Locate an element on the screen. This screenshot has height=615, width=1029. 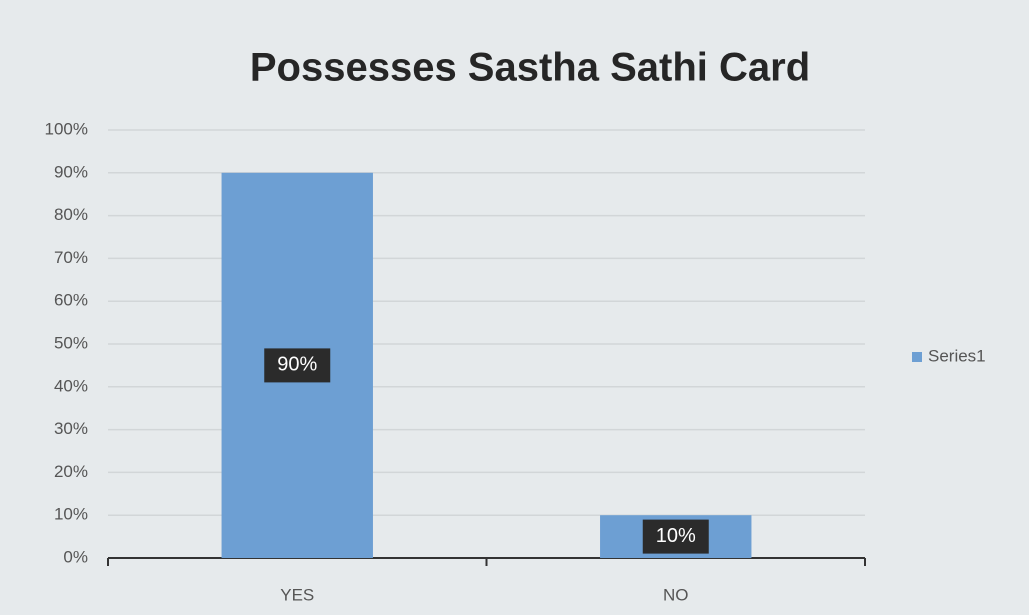
x-tick-label: YES is located at coordinates (297, 594).